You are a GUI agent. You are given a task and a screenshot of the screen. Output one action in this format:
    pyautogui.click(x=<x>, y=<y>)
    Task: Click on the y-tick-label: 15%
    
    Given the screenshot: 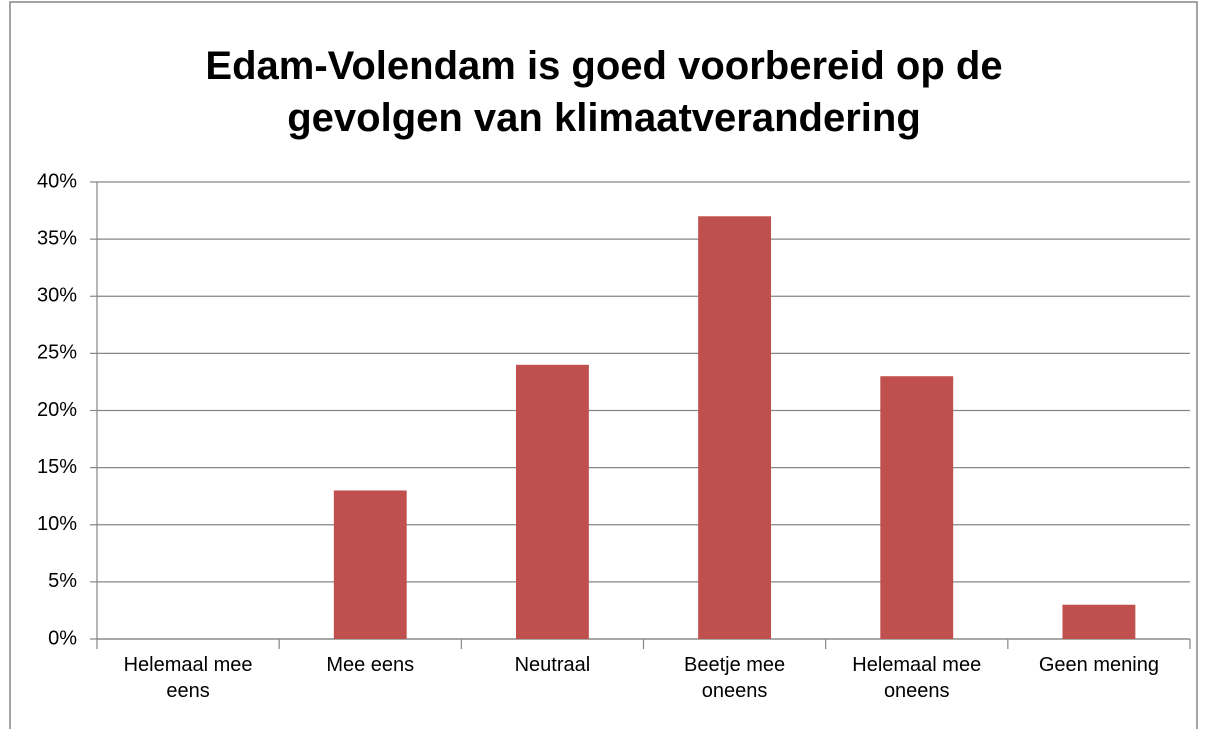 What is the action you would take?
    pyautogui.click(x=57, y=467)
    